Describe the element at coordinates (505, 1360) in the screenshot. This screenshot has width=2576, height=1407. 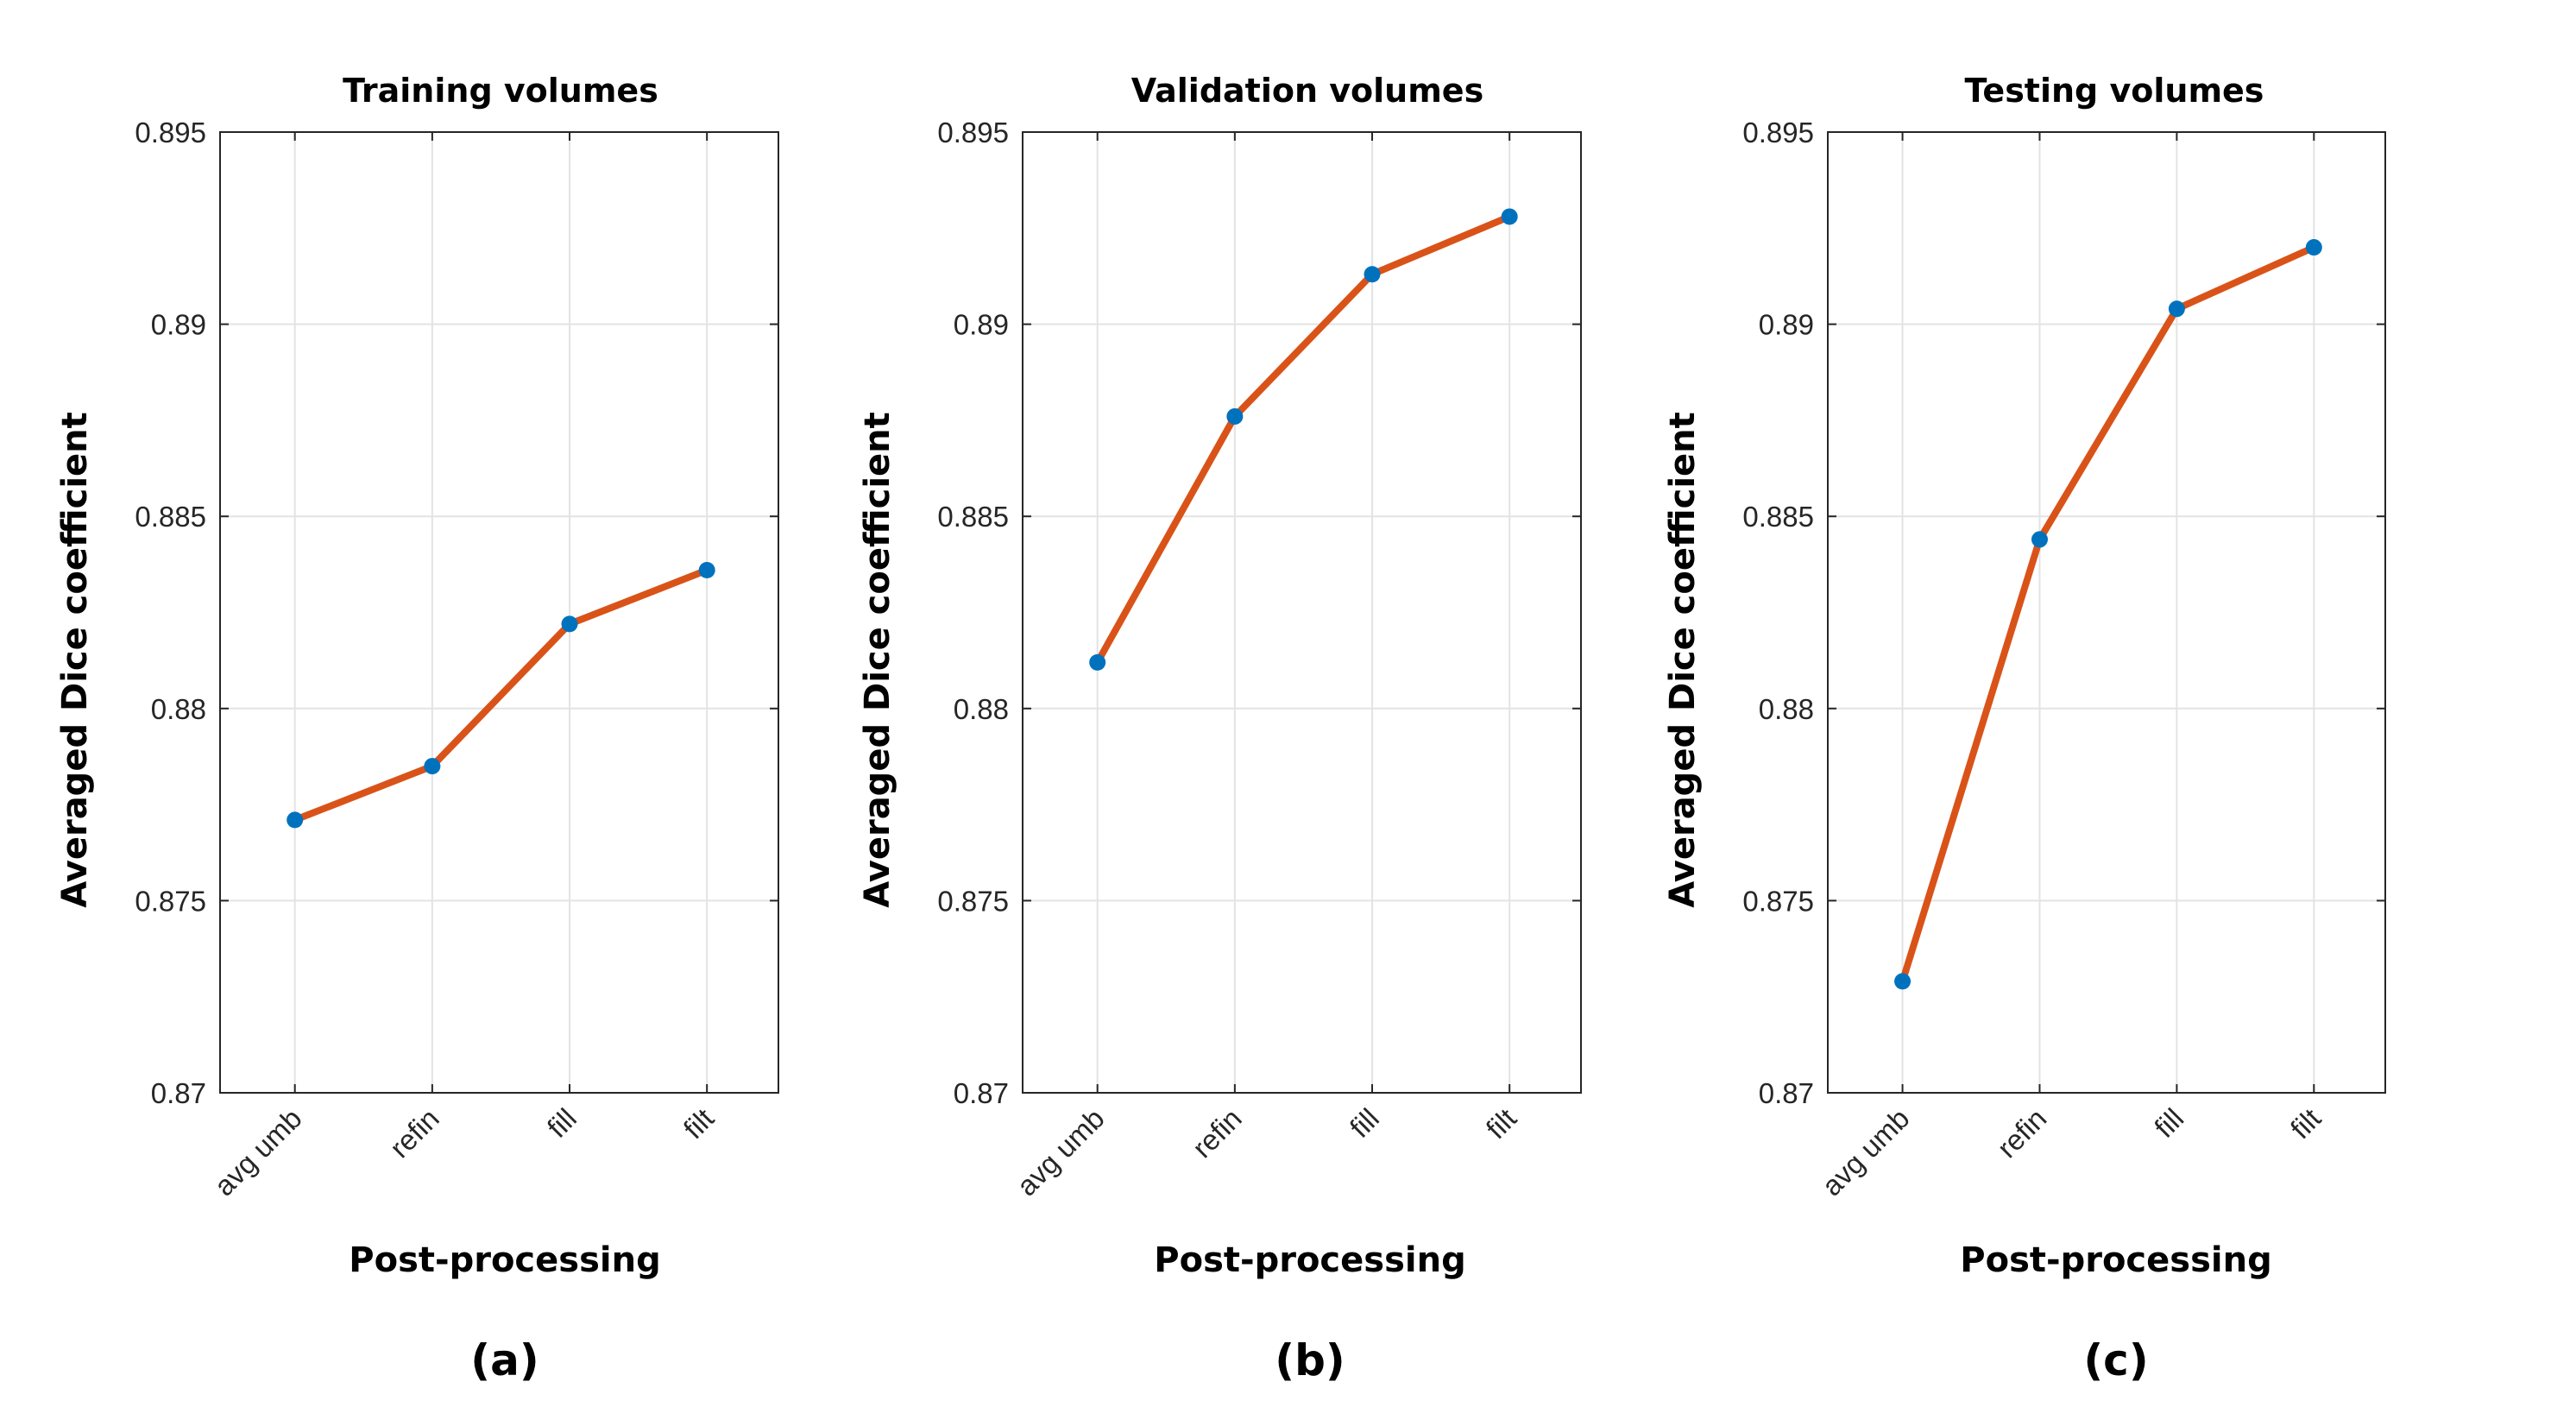
I see `panel-caption: (a)` at that location.